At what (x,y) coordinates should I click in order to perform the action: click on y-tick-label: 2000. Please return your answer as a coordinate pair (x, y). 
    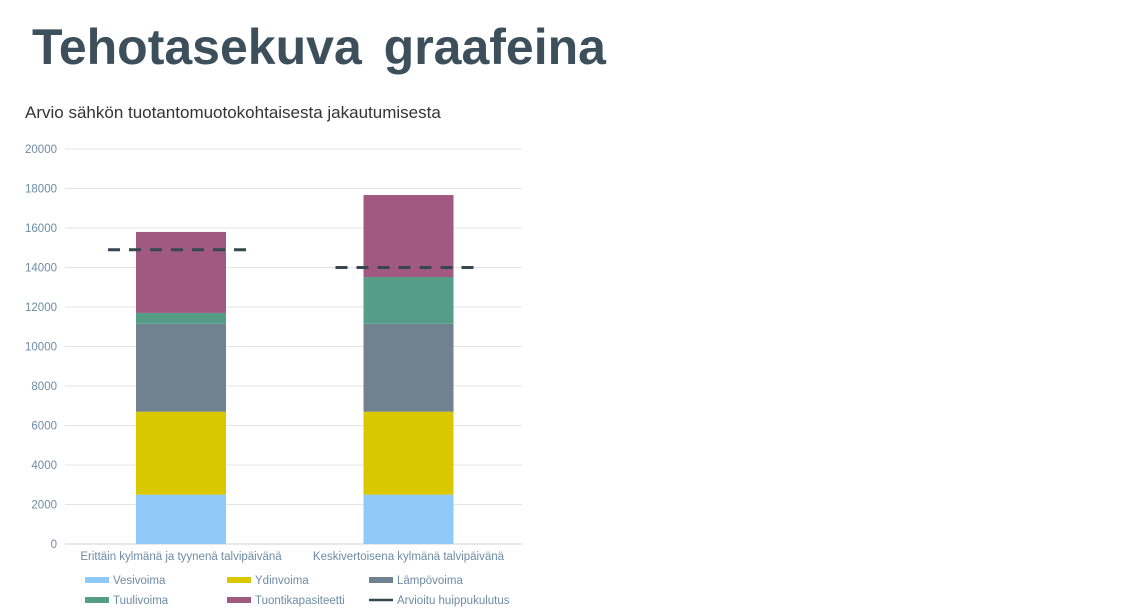
    Looking at the image, I should click on (44, 506).